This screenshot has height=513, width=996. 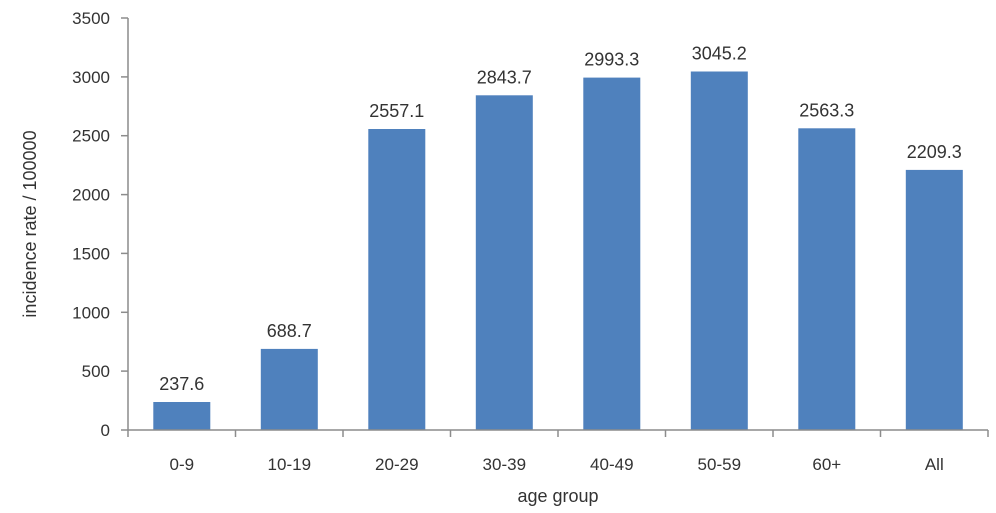 What do you see at coordinates (934, 299) in the screenshot?
I see `bar-all` at bounding box center [934, 299].